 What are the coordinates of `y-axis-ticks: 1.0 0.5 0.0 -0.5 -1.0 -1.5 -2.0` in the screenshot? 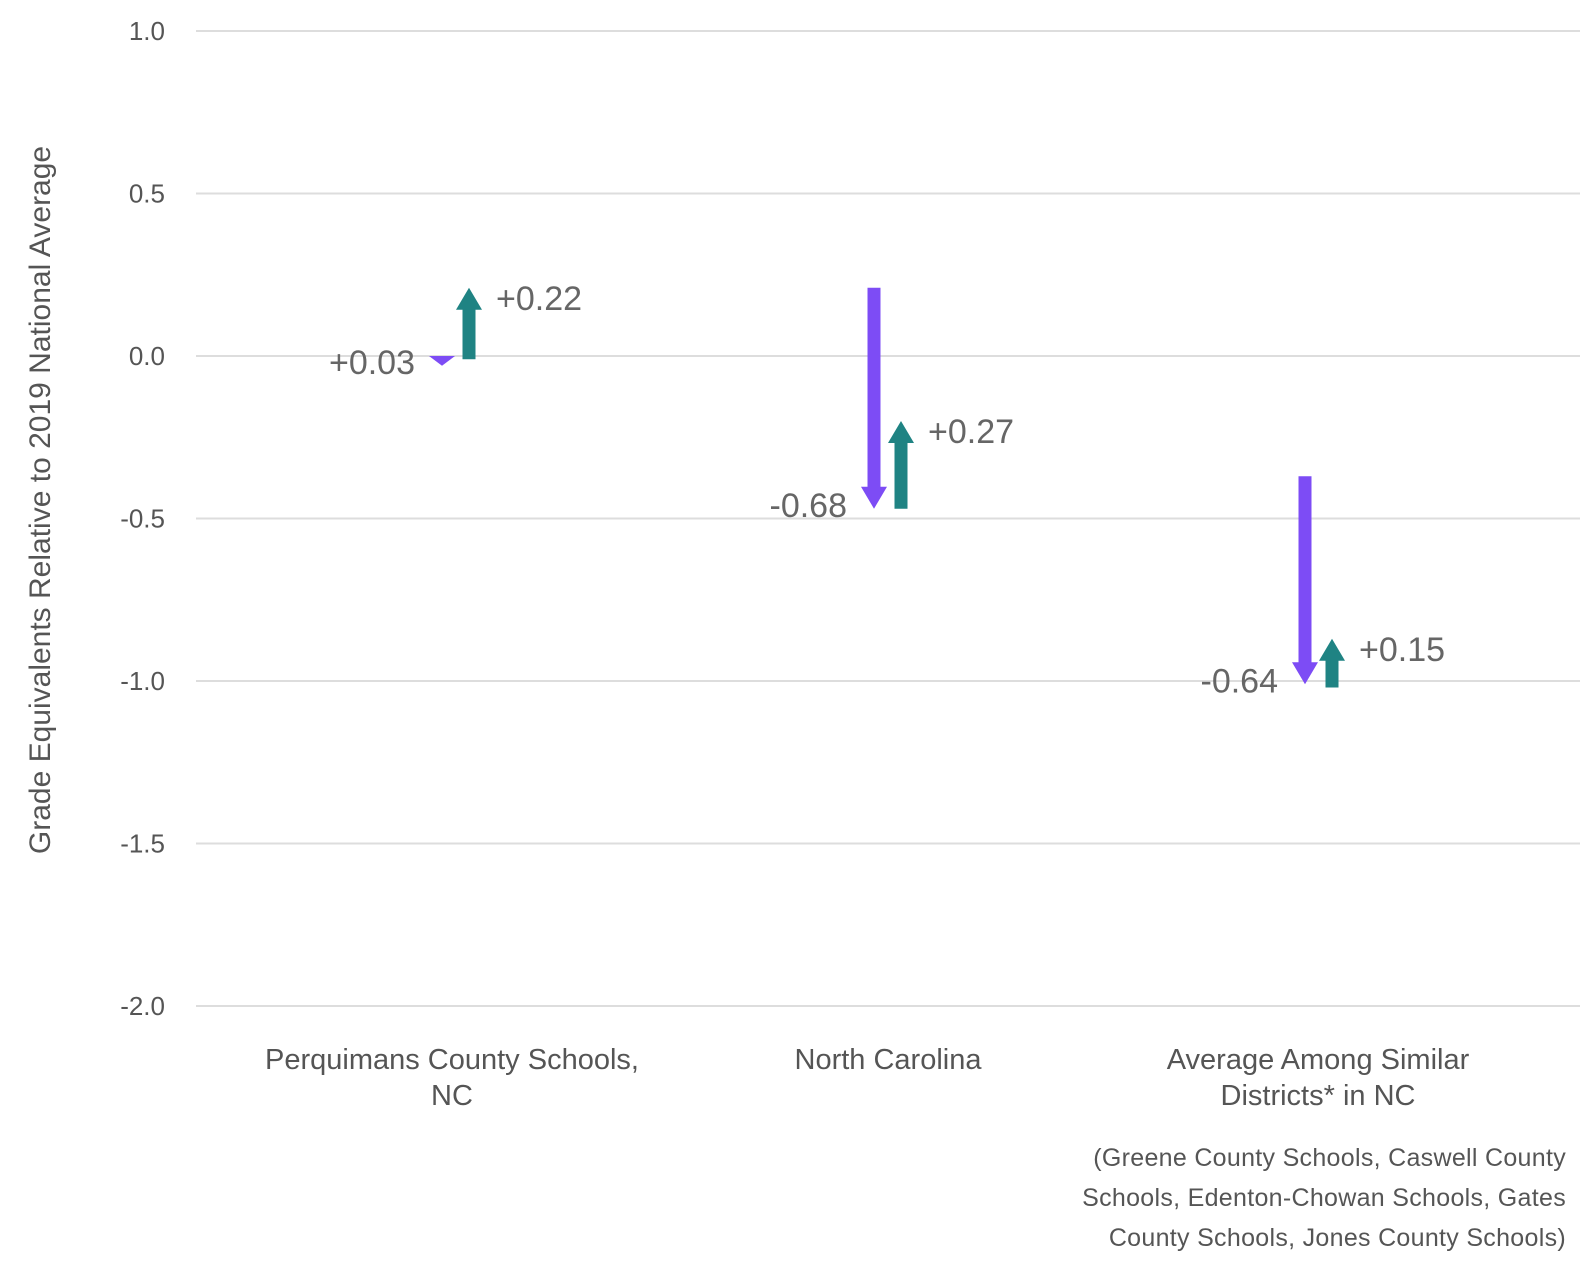 It's located at (142, 518).